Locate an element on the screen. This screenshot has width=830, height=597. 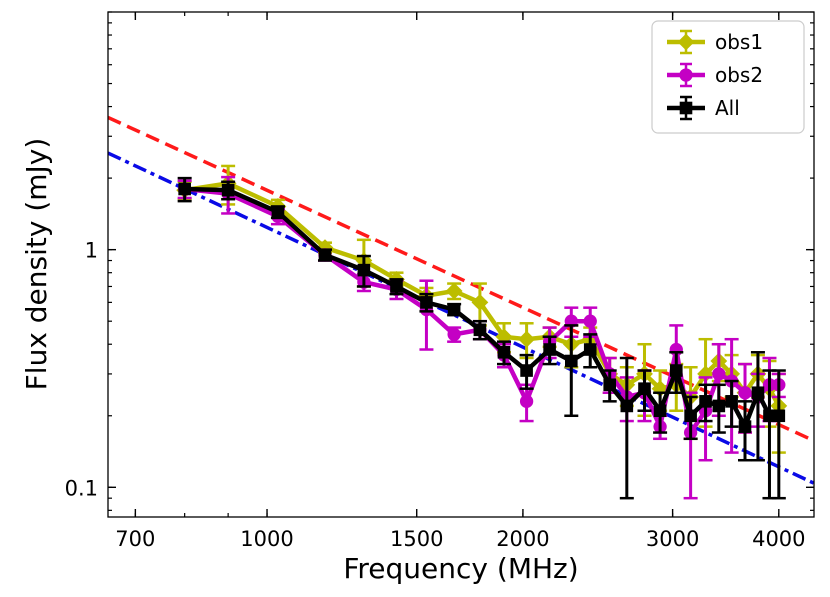
legend-label: obs2 is located at coordinates (739, 75).